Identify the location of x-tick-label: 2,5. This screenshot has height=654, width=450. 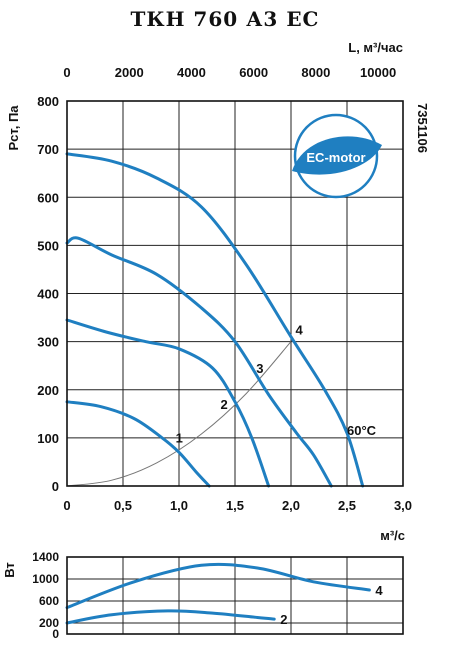
(347, 505).